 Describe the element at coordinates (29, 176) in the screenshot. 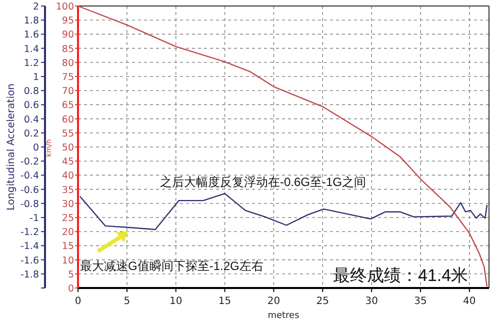

I see `y-tick-label: -0.4` at that location.